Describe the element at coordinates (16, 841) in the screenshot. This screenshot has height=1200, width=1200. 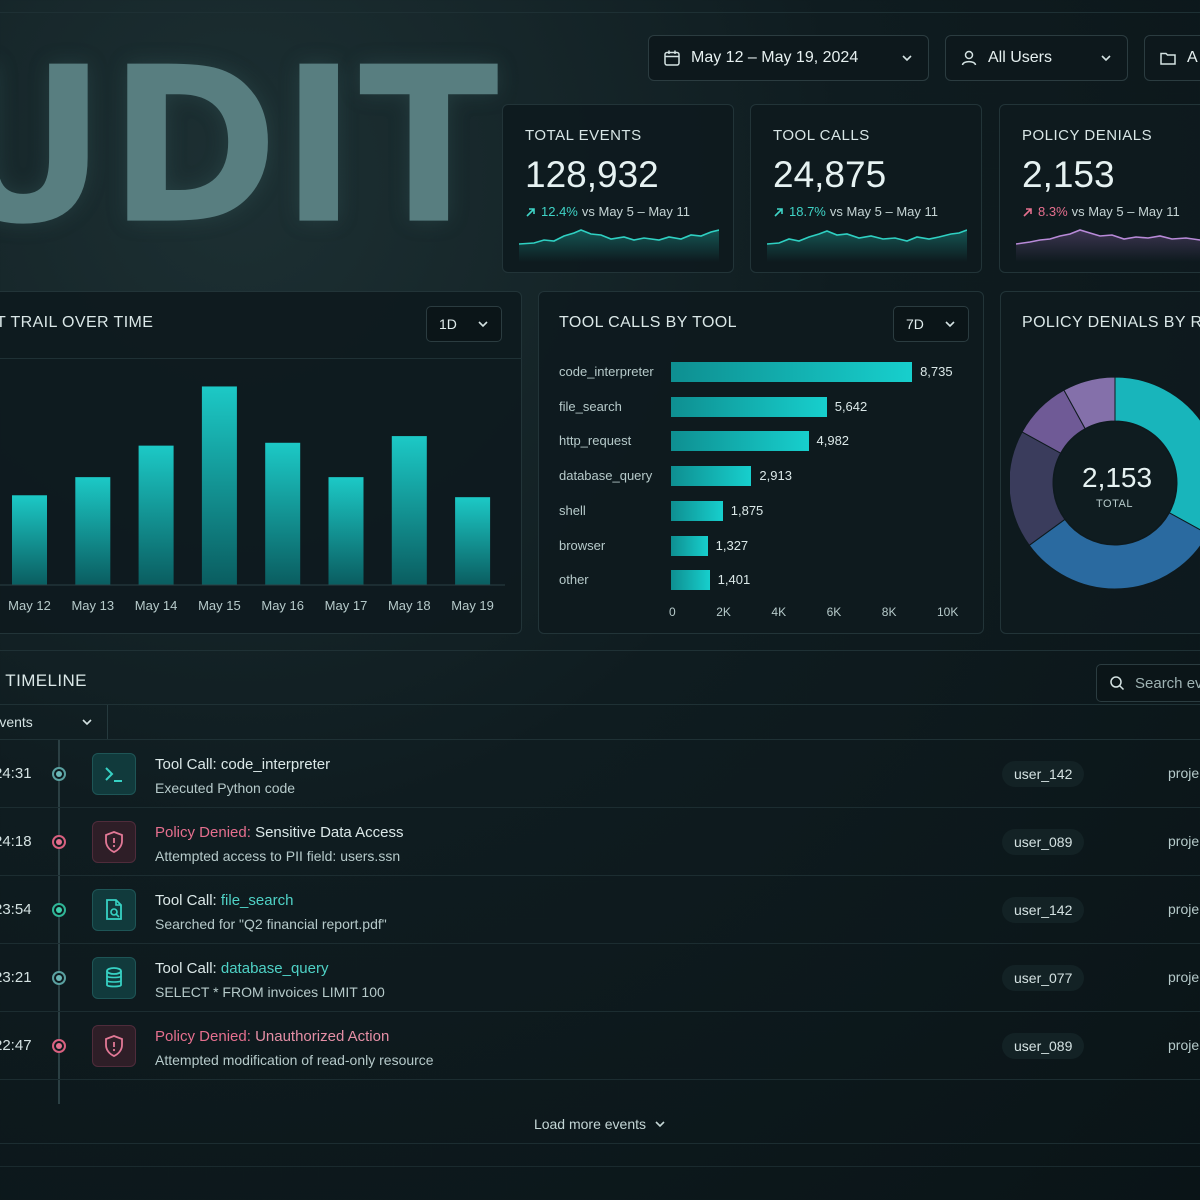
I see `event-time: 24:18` at that location.